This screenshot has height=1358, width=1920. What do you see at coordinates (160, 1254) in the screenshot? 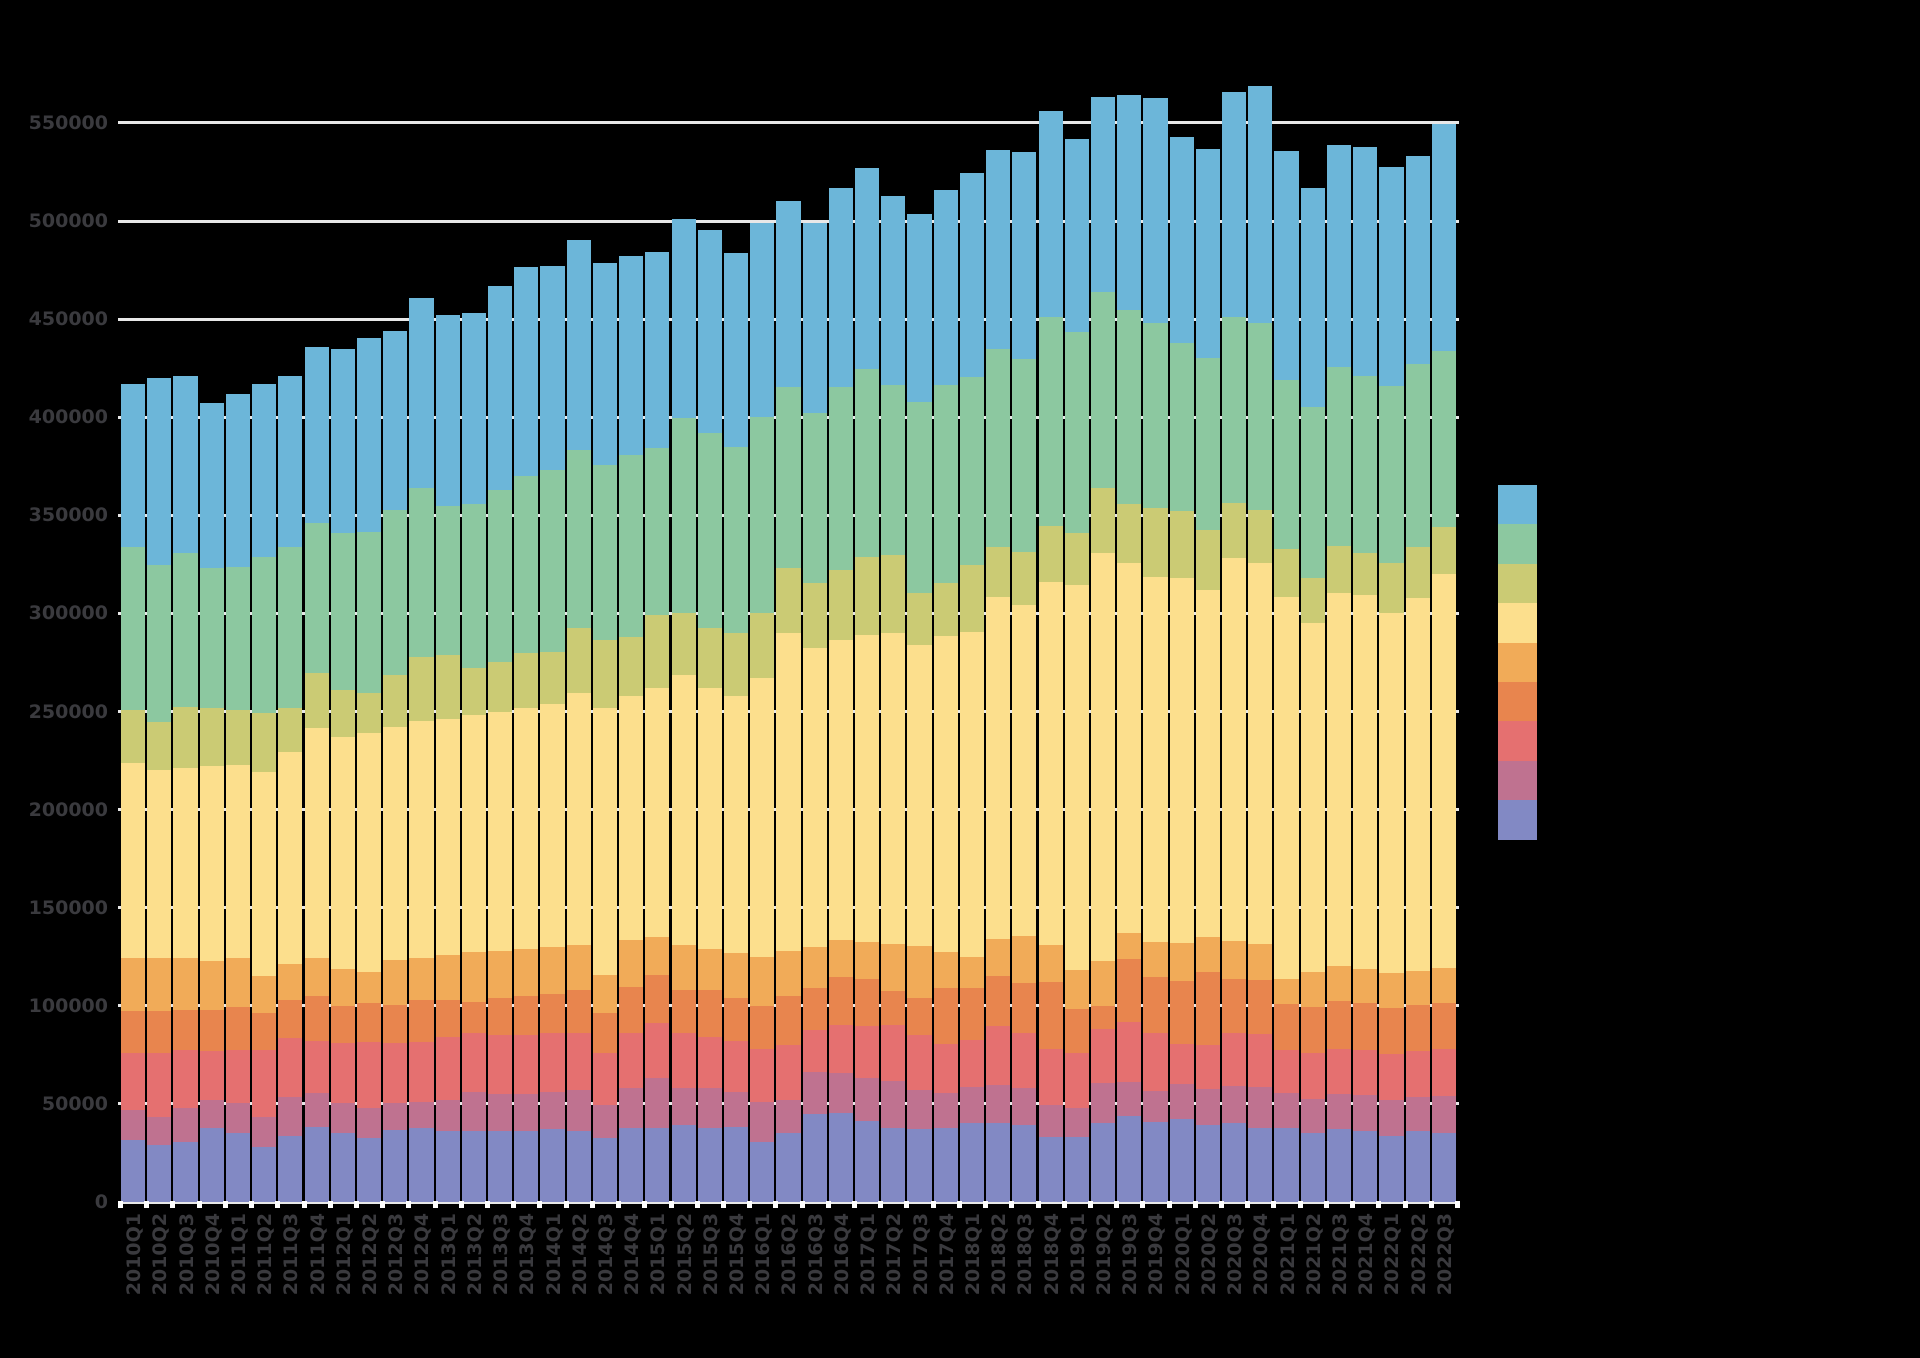
I see `x-tick-label: 2010Q2` at bounding box center [160, 1254].